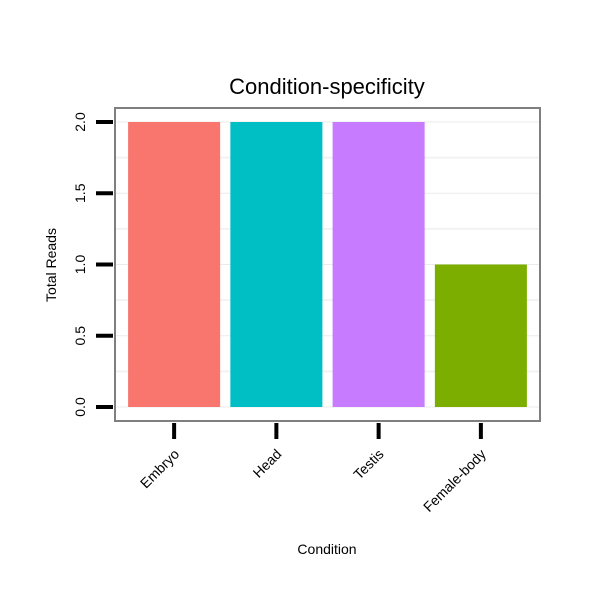 Image resolution: width=600 pixels, height=605 pixels. I want to click on x-tick-label: Head, so click(267, 463).